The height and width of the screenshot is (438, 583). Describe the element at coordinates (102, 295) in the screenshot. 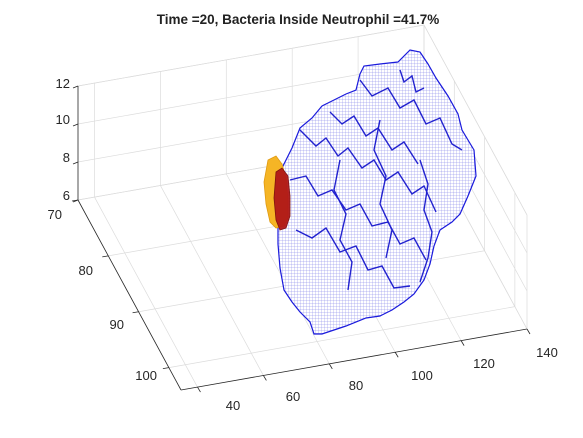

I see `y-tick-labels: 70 80 90 100` at that location.